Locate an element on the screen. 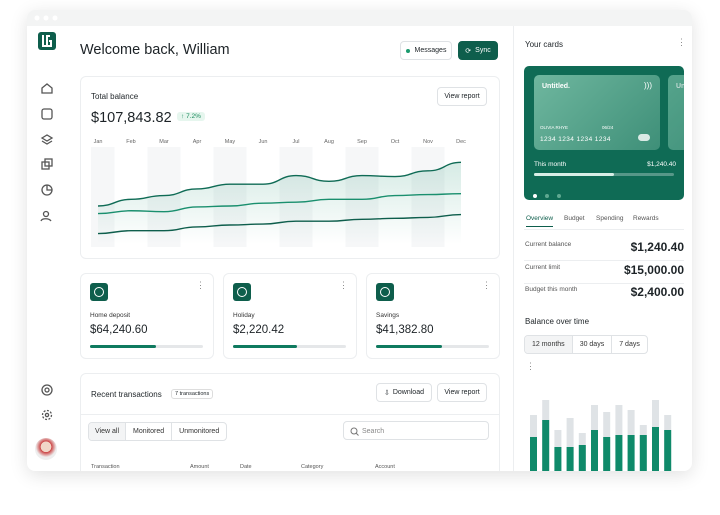 The image size is (720, 515). support-icon is located at coordinates (47, 390).